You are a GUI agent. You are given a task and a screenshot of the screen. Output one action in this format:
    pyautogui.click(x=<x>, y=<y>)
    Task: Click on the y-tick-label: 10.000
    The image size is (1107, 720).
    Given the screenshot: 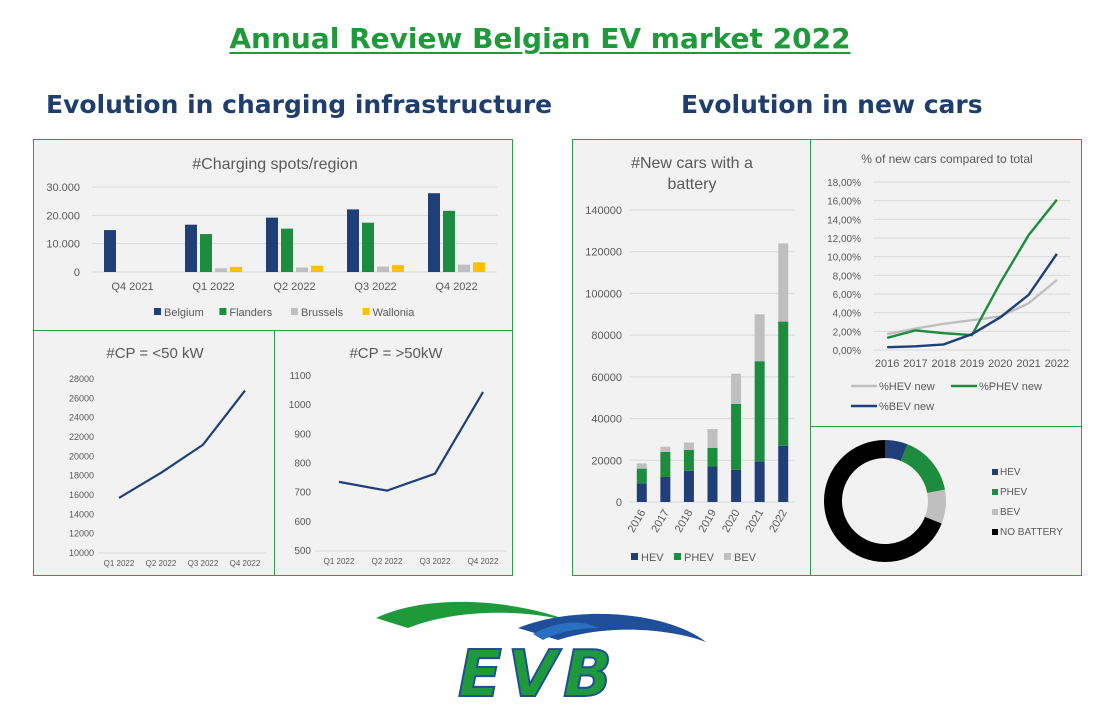 What is the action you would take?
    pyautogui.click(x=63, y=245)
    